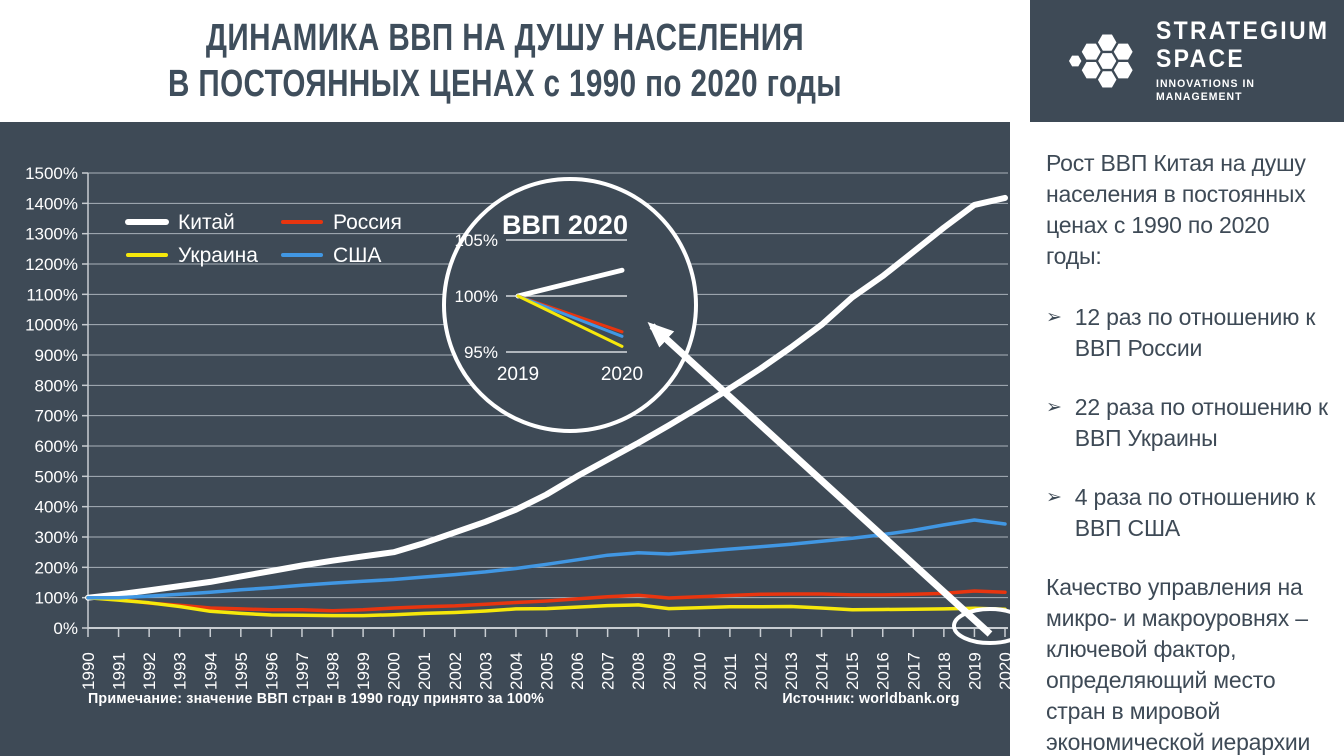 Image resolution: width=1344 pixels, height=756 pixels. What do you see at coordinates (485, 671) in the screenshot?
I see `x-tick-label: 2003` at bounding box center [485, 671].